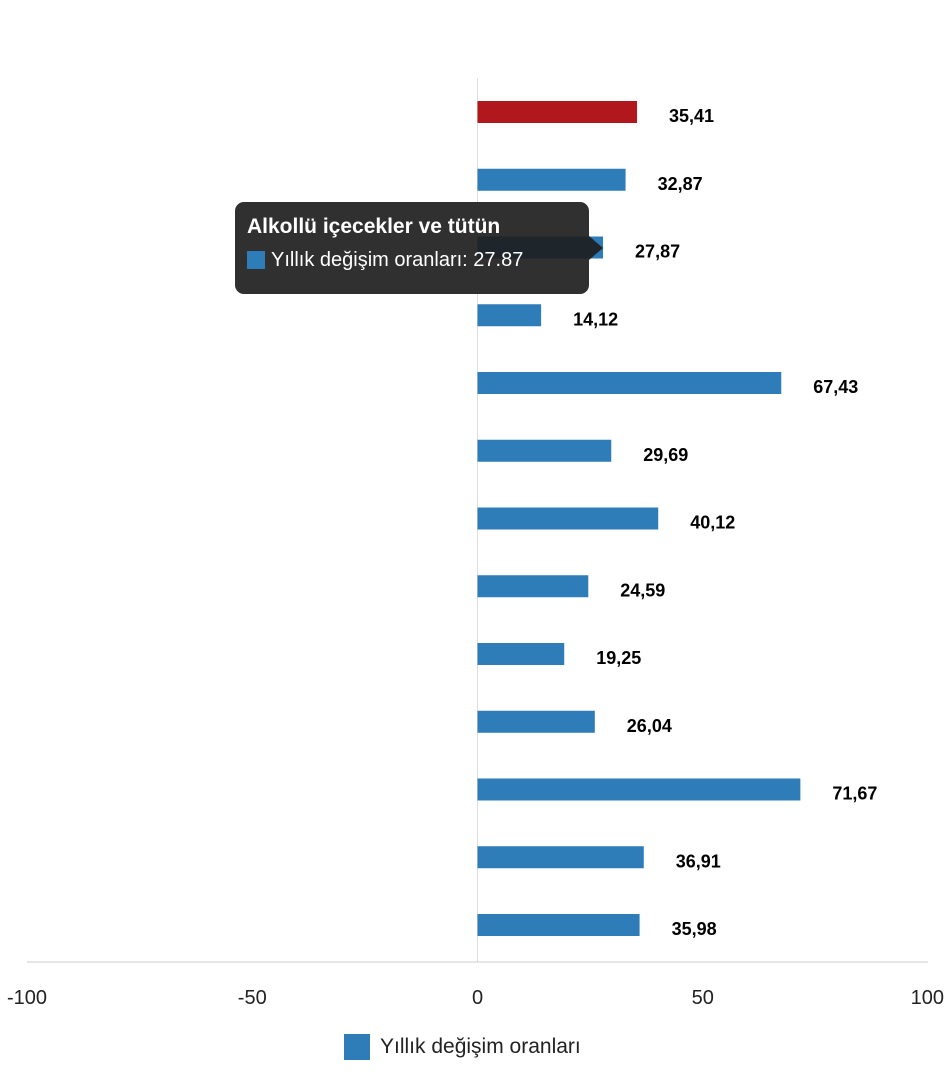 Image resolution: width=951 pixels, height=1080 pixels. I want to click on data-label-6: 40,12, so click(712, 523).